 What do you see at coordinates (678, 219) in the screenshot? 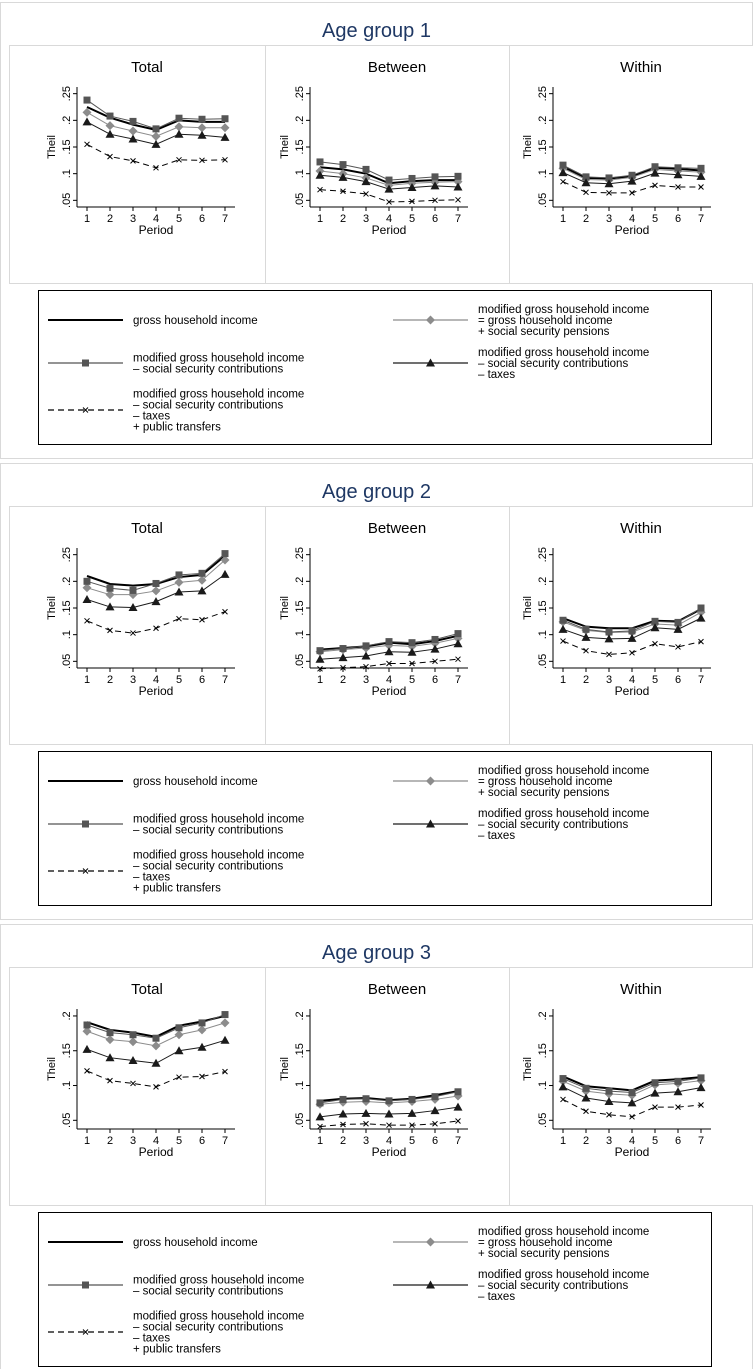
I see `x-tick-label: 6` at bounding box center [678, 219].